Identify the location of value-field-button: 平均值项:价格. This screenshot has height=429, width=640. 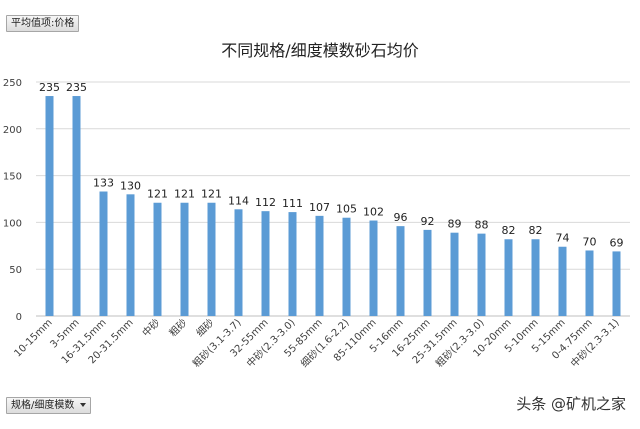
(43, 23).